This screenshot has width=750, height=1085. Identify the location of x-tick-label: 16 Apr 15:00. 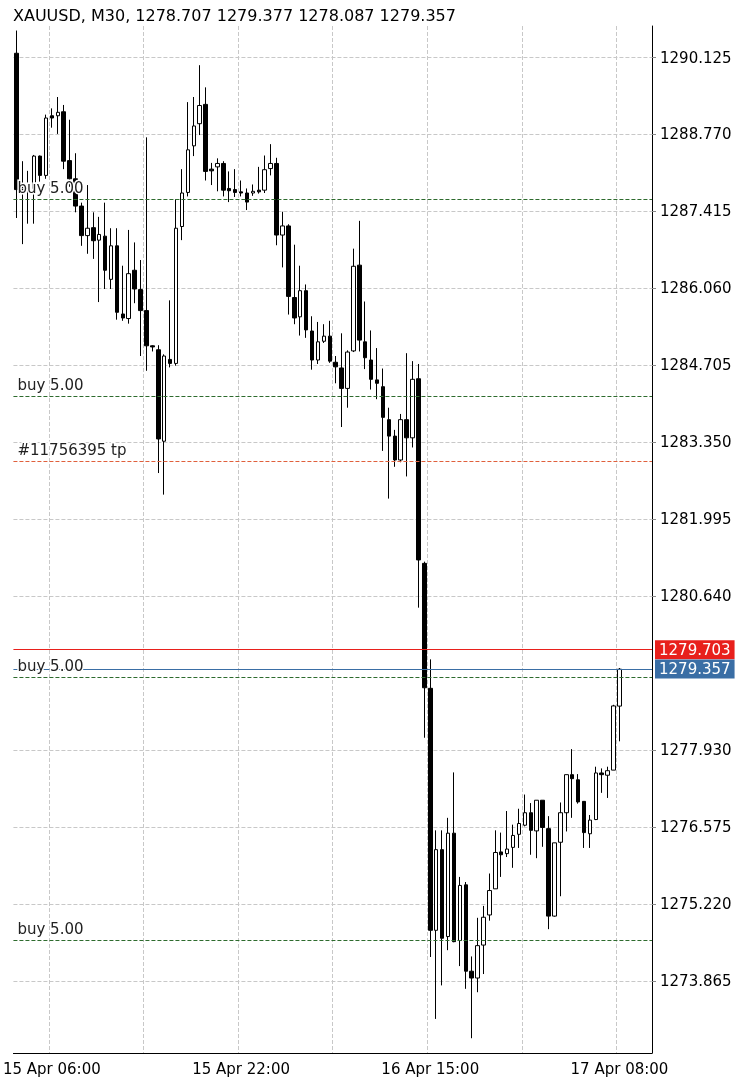
(430, 1068).